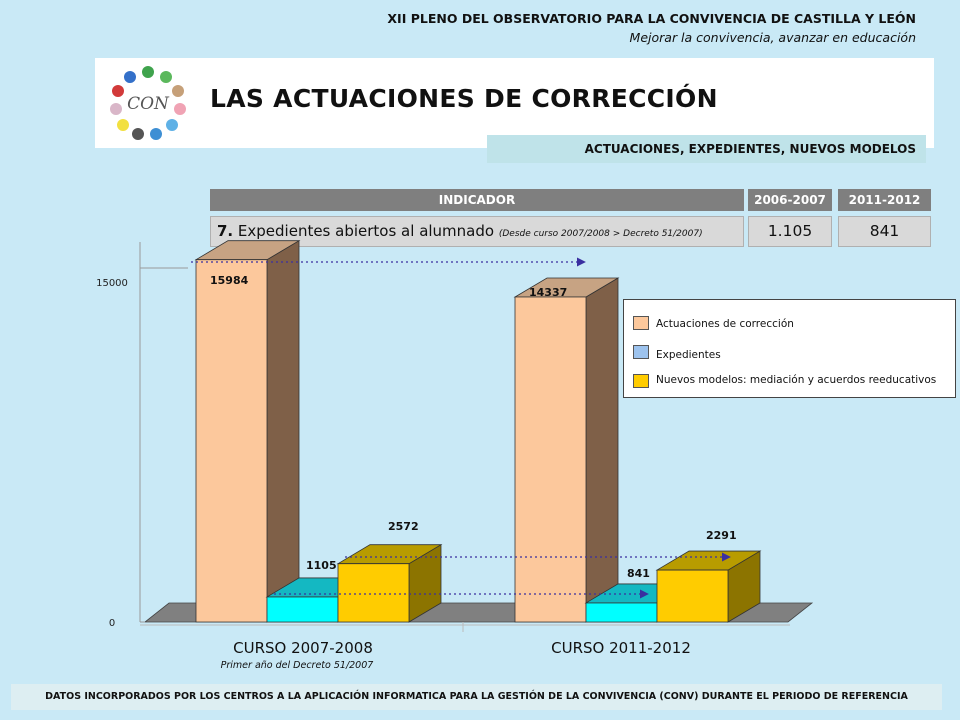 Image resolution: width=960 pixels, height=720 pixels. I want to click on category-label-curso-2011-2012: CURSO 2011-2012, so click(621, 648).